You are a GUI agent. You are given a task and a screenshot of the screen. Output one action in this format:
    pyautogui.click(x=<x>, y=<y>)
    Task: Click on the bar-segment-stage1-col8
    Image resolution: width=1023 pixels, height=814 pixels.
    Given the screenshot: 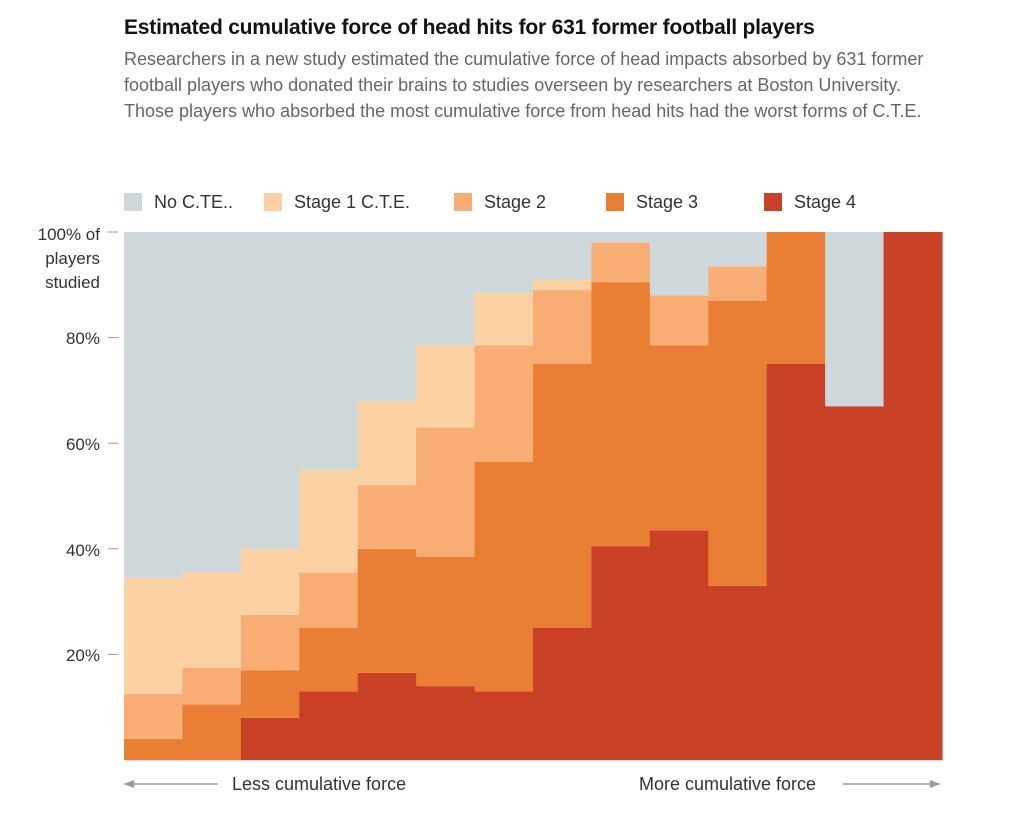 What is the action you would take?
    pyautogui.click(x=563, y=285)
    